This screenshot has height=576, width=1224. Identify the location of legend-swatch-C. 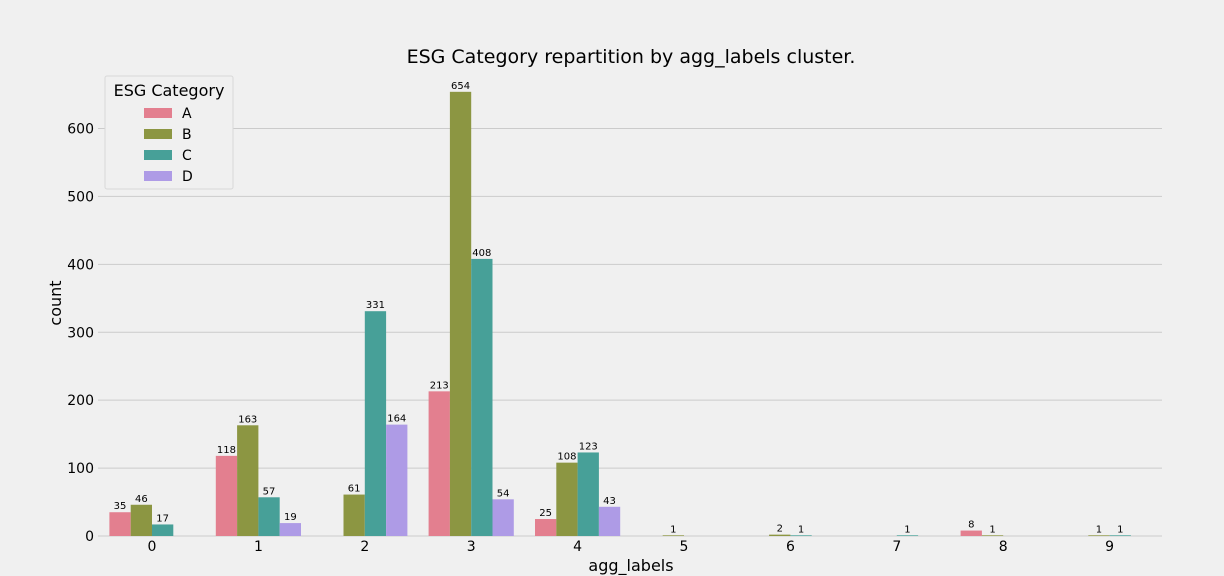
(158, 155).